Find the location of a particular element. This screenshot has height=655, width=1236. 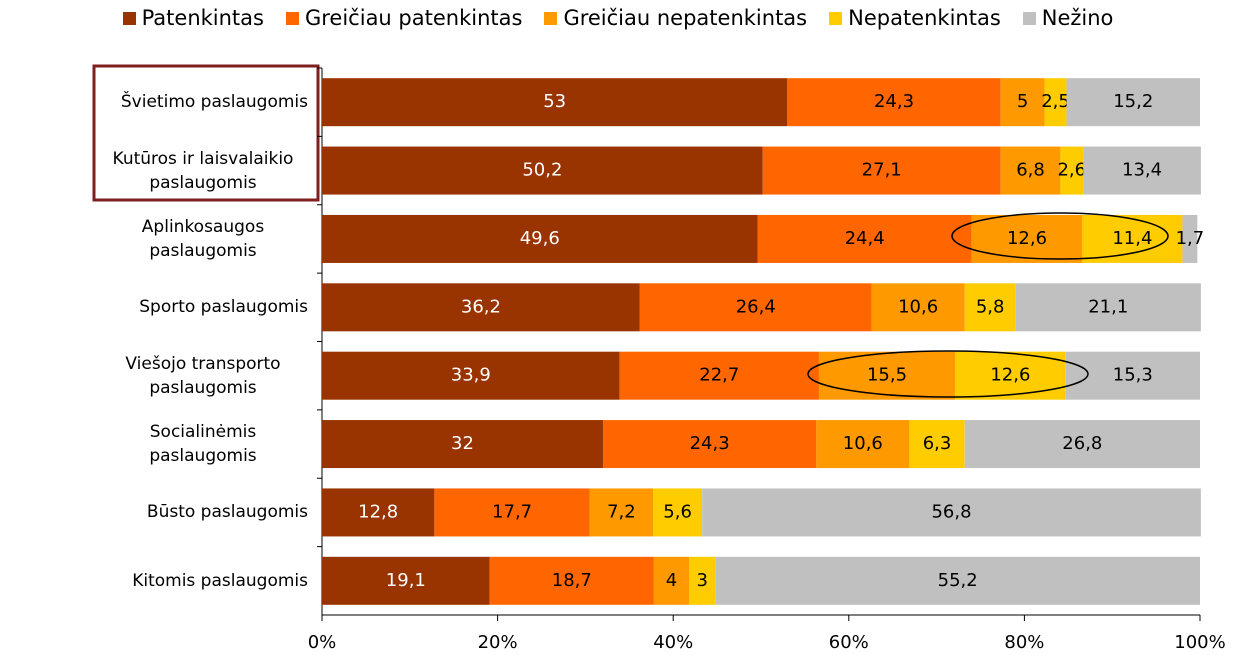

data-label: 5,6 is located at coordinates (677, 511).